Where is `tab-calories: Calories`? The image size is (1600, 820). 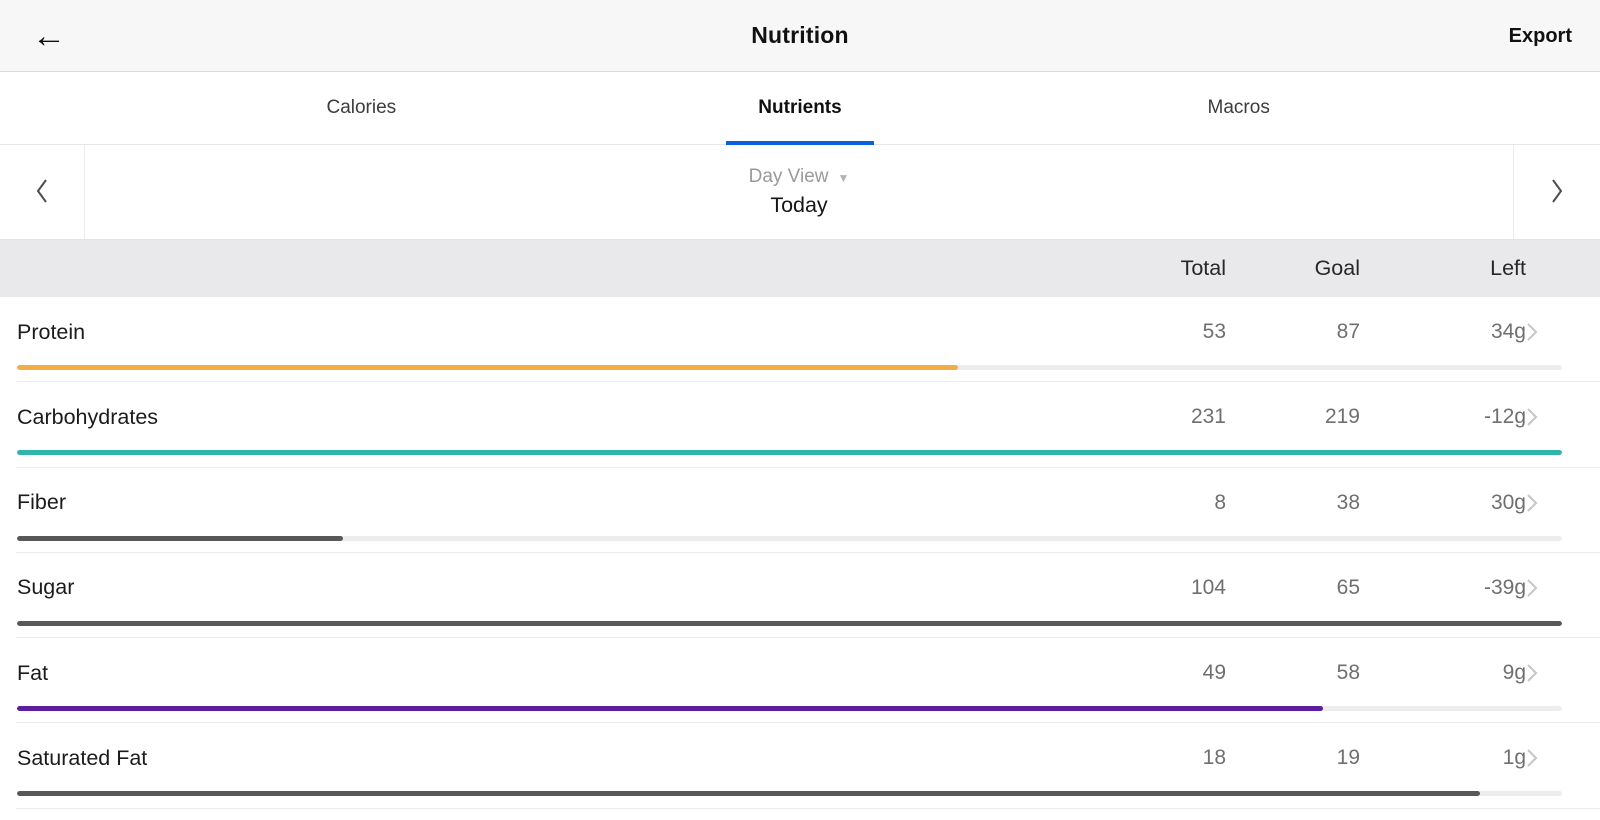 tab-calories: Calories is located at coordinates (361, 108).